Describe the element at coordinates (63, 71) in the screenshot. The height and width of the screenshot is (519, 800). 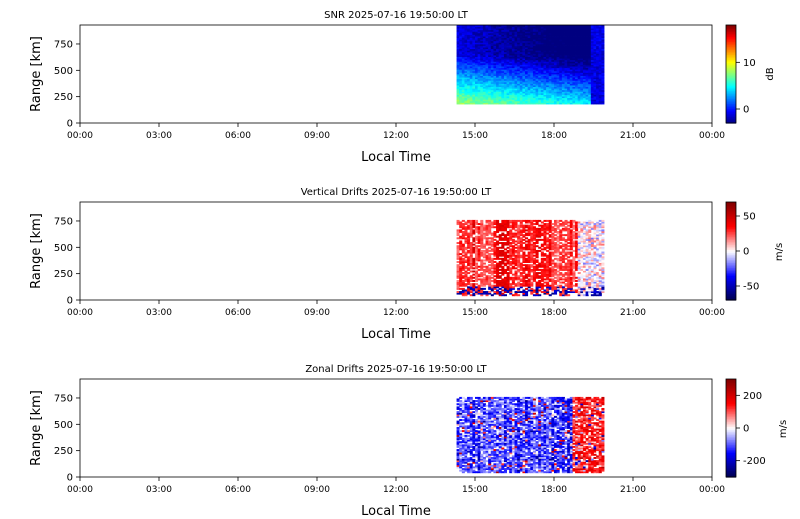
I see `y-tick-label: 500` at that location.